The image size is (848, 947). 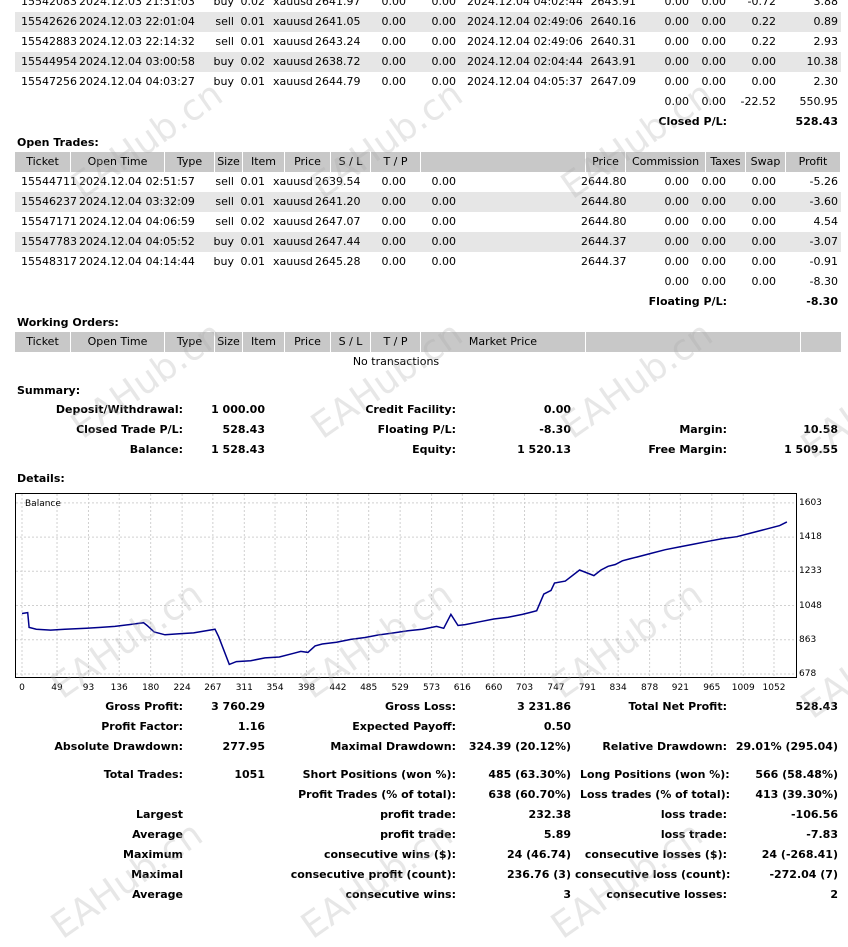 What do you see at coordinates (823, 261) in the screenshot?
I see `table-cell: -0.91` at bounding box center [823, 261].